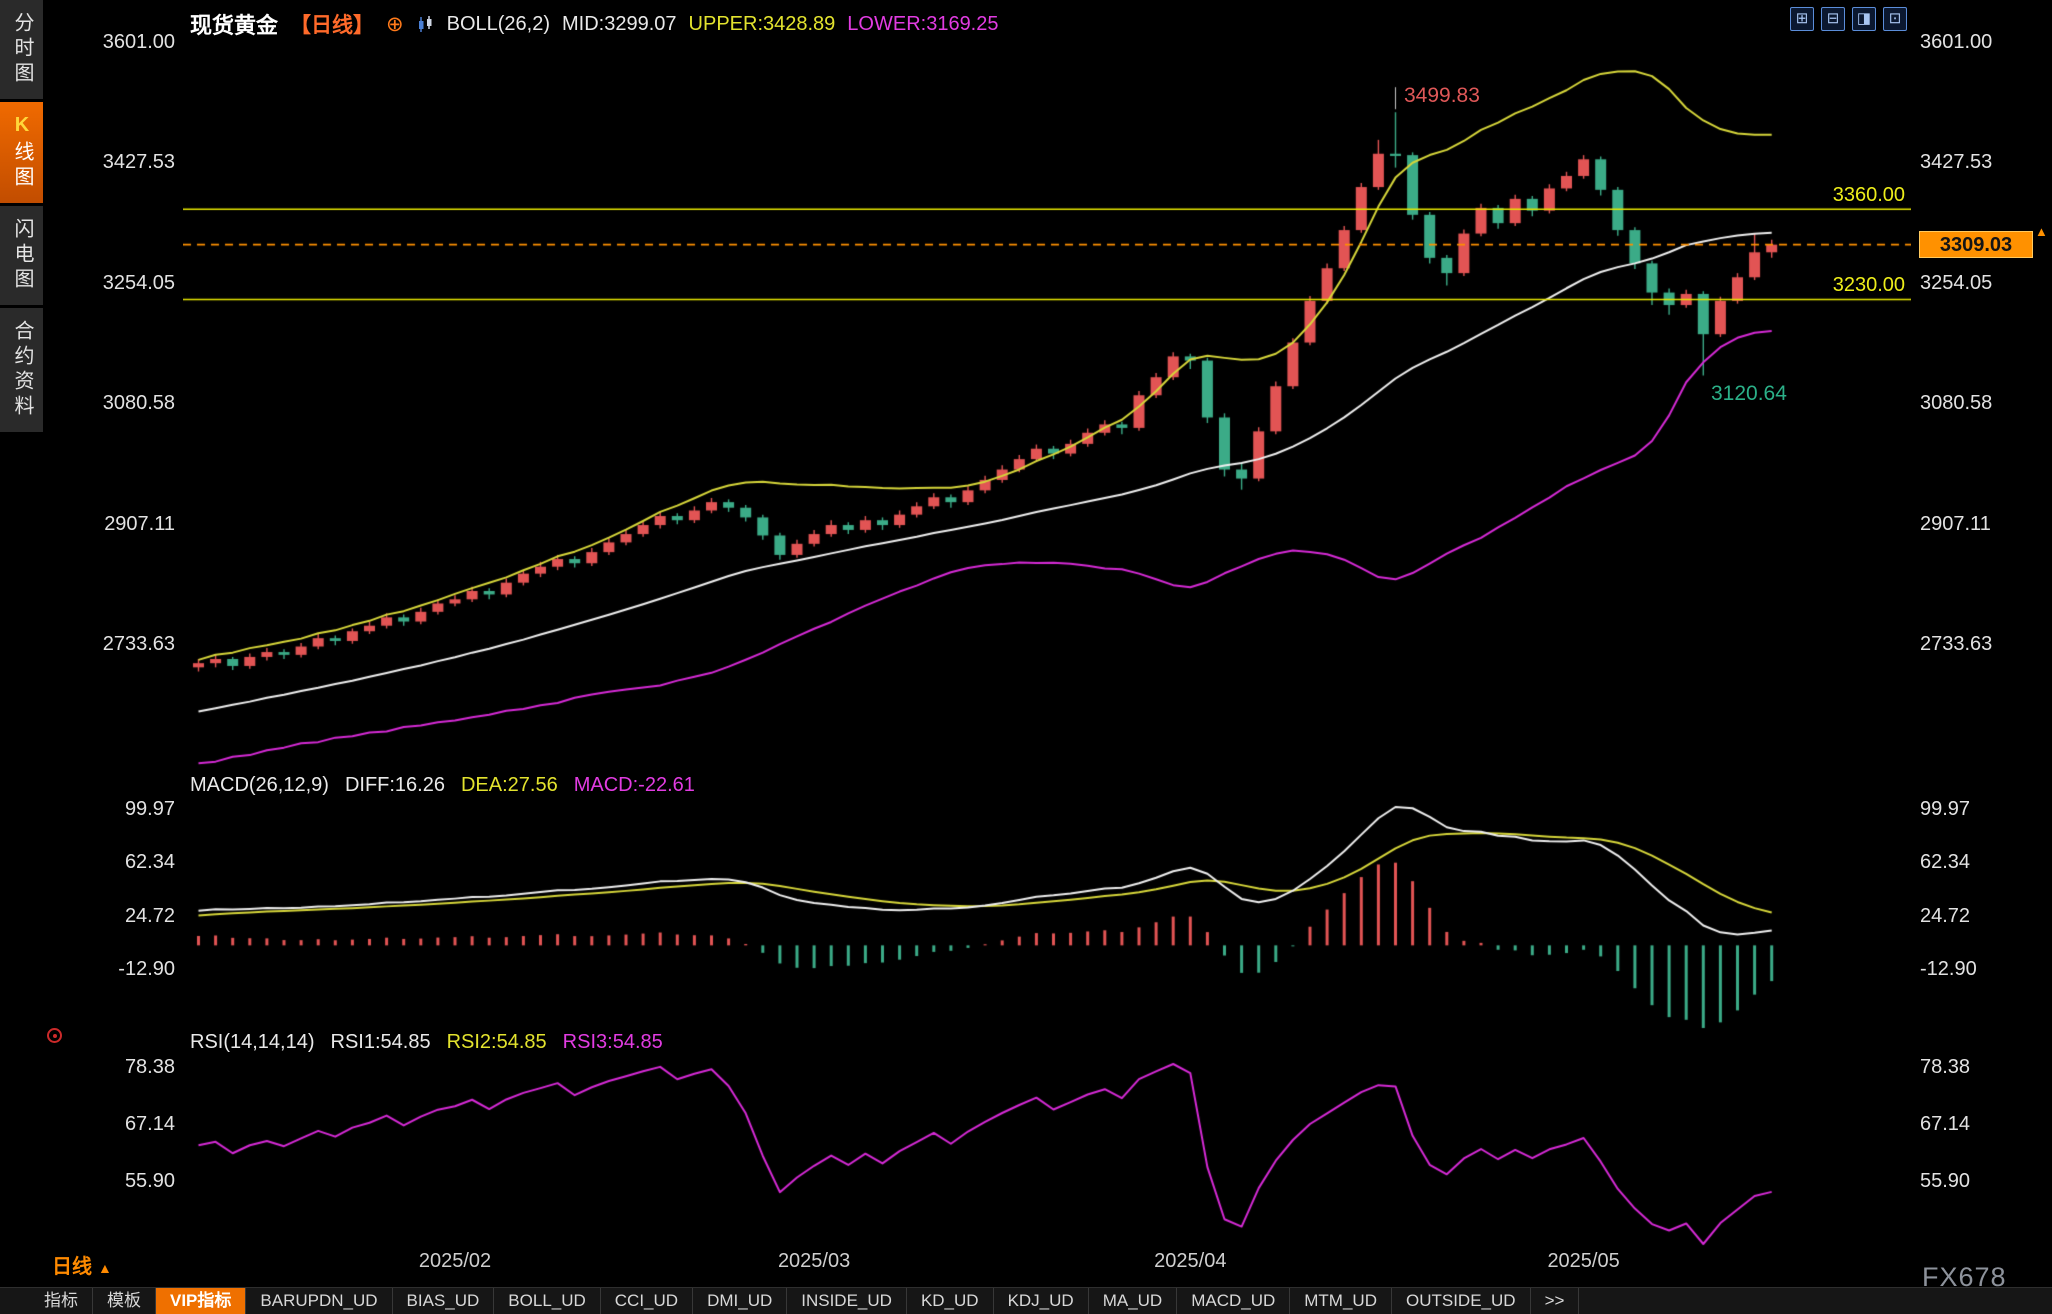  Describe the element at coordinates (814, 1261) in the screenshot. I see `x-axis-month-label: 2025/03` at that location.